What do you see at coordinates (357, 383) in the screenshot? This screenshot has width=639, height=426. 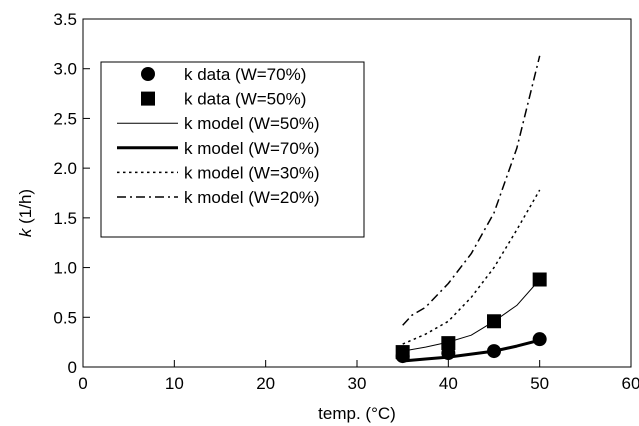 I see `x-tick-label: 30` at bounding box center [357, 383].